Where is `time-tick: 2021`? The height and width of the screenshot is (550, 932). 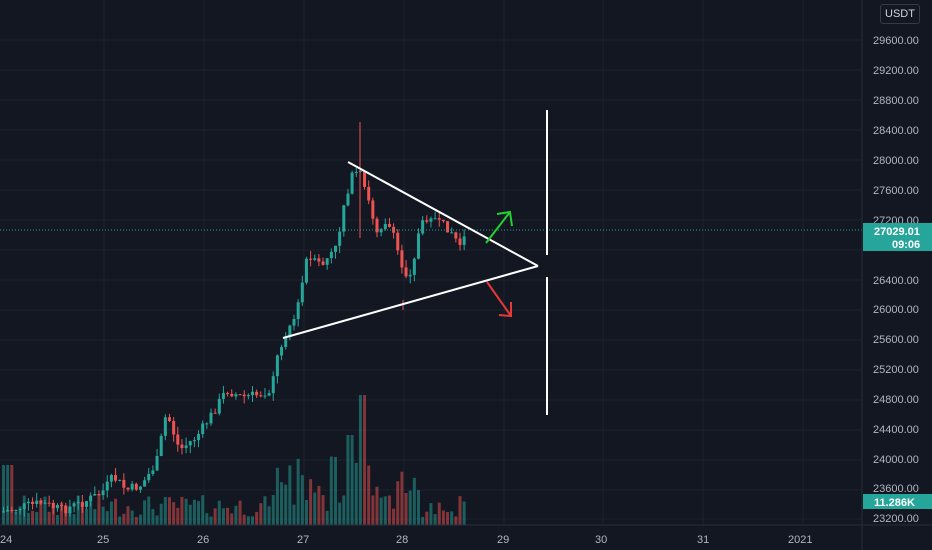 time-tick: 2021 is located at coordinates (800, 540).